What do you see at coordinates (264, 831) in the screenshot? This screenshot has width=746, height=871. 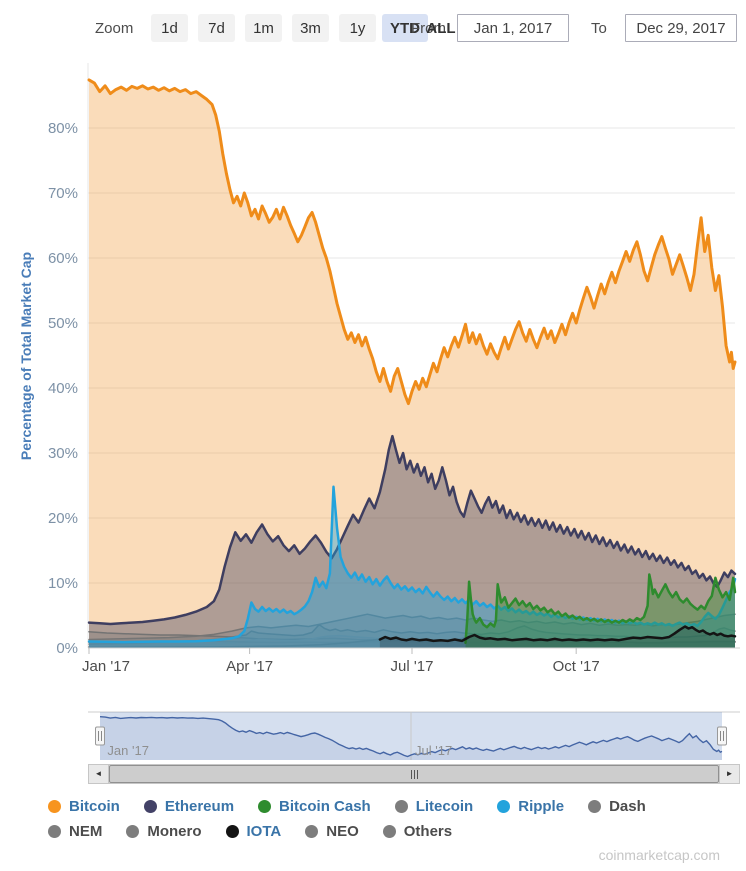 I see `legend-label: IOTA` at bounding box center [264, 831].